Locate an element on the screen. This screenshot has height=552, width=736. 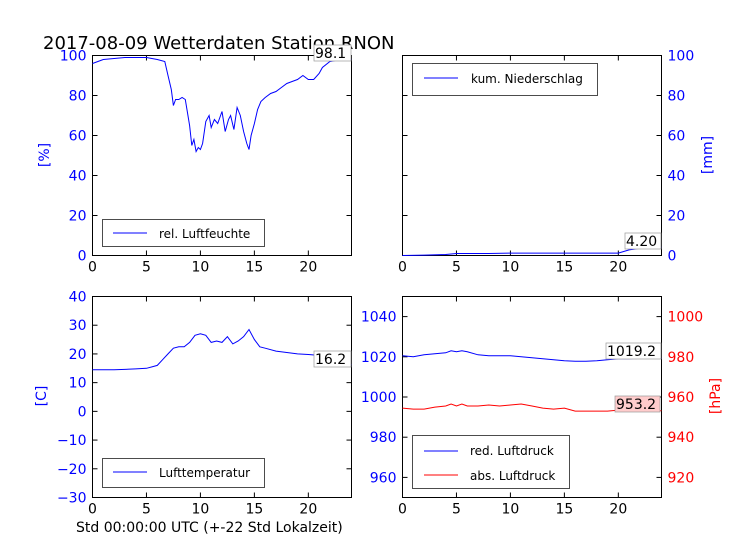
pressure-y-tick-label: 980 is located at coordinates (383, 438).